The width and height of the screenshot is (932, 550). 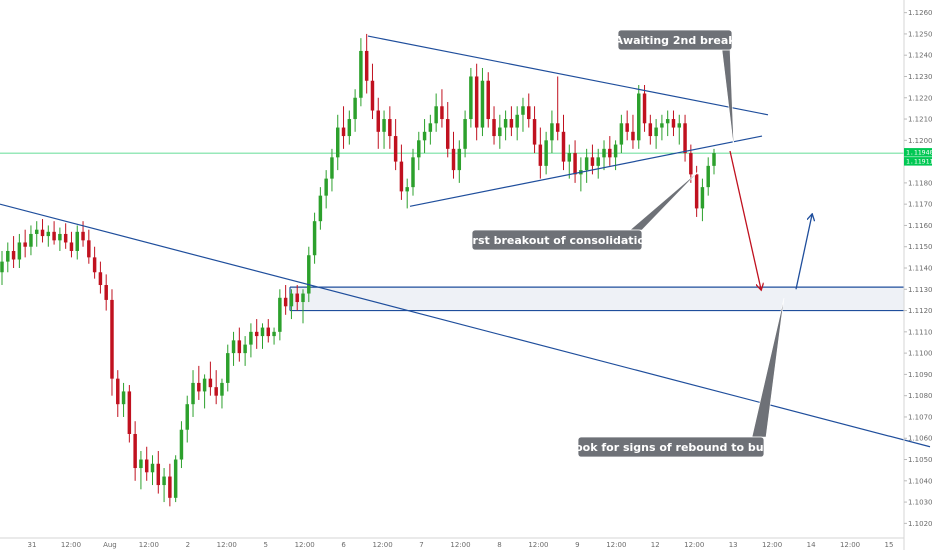 I want to click on x-tick-label: 2, so click(x=188, y=545).